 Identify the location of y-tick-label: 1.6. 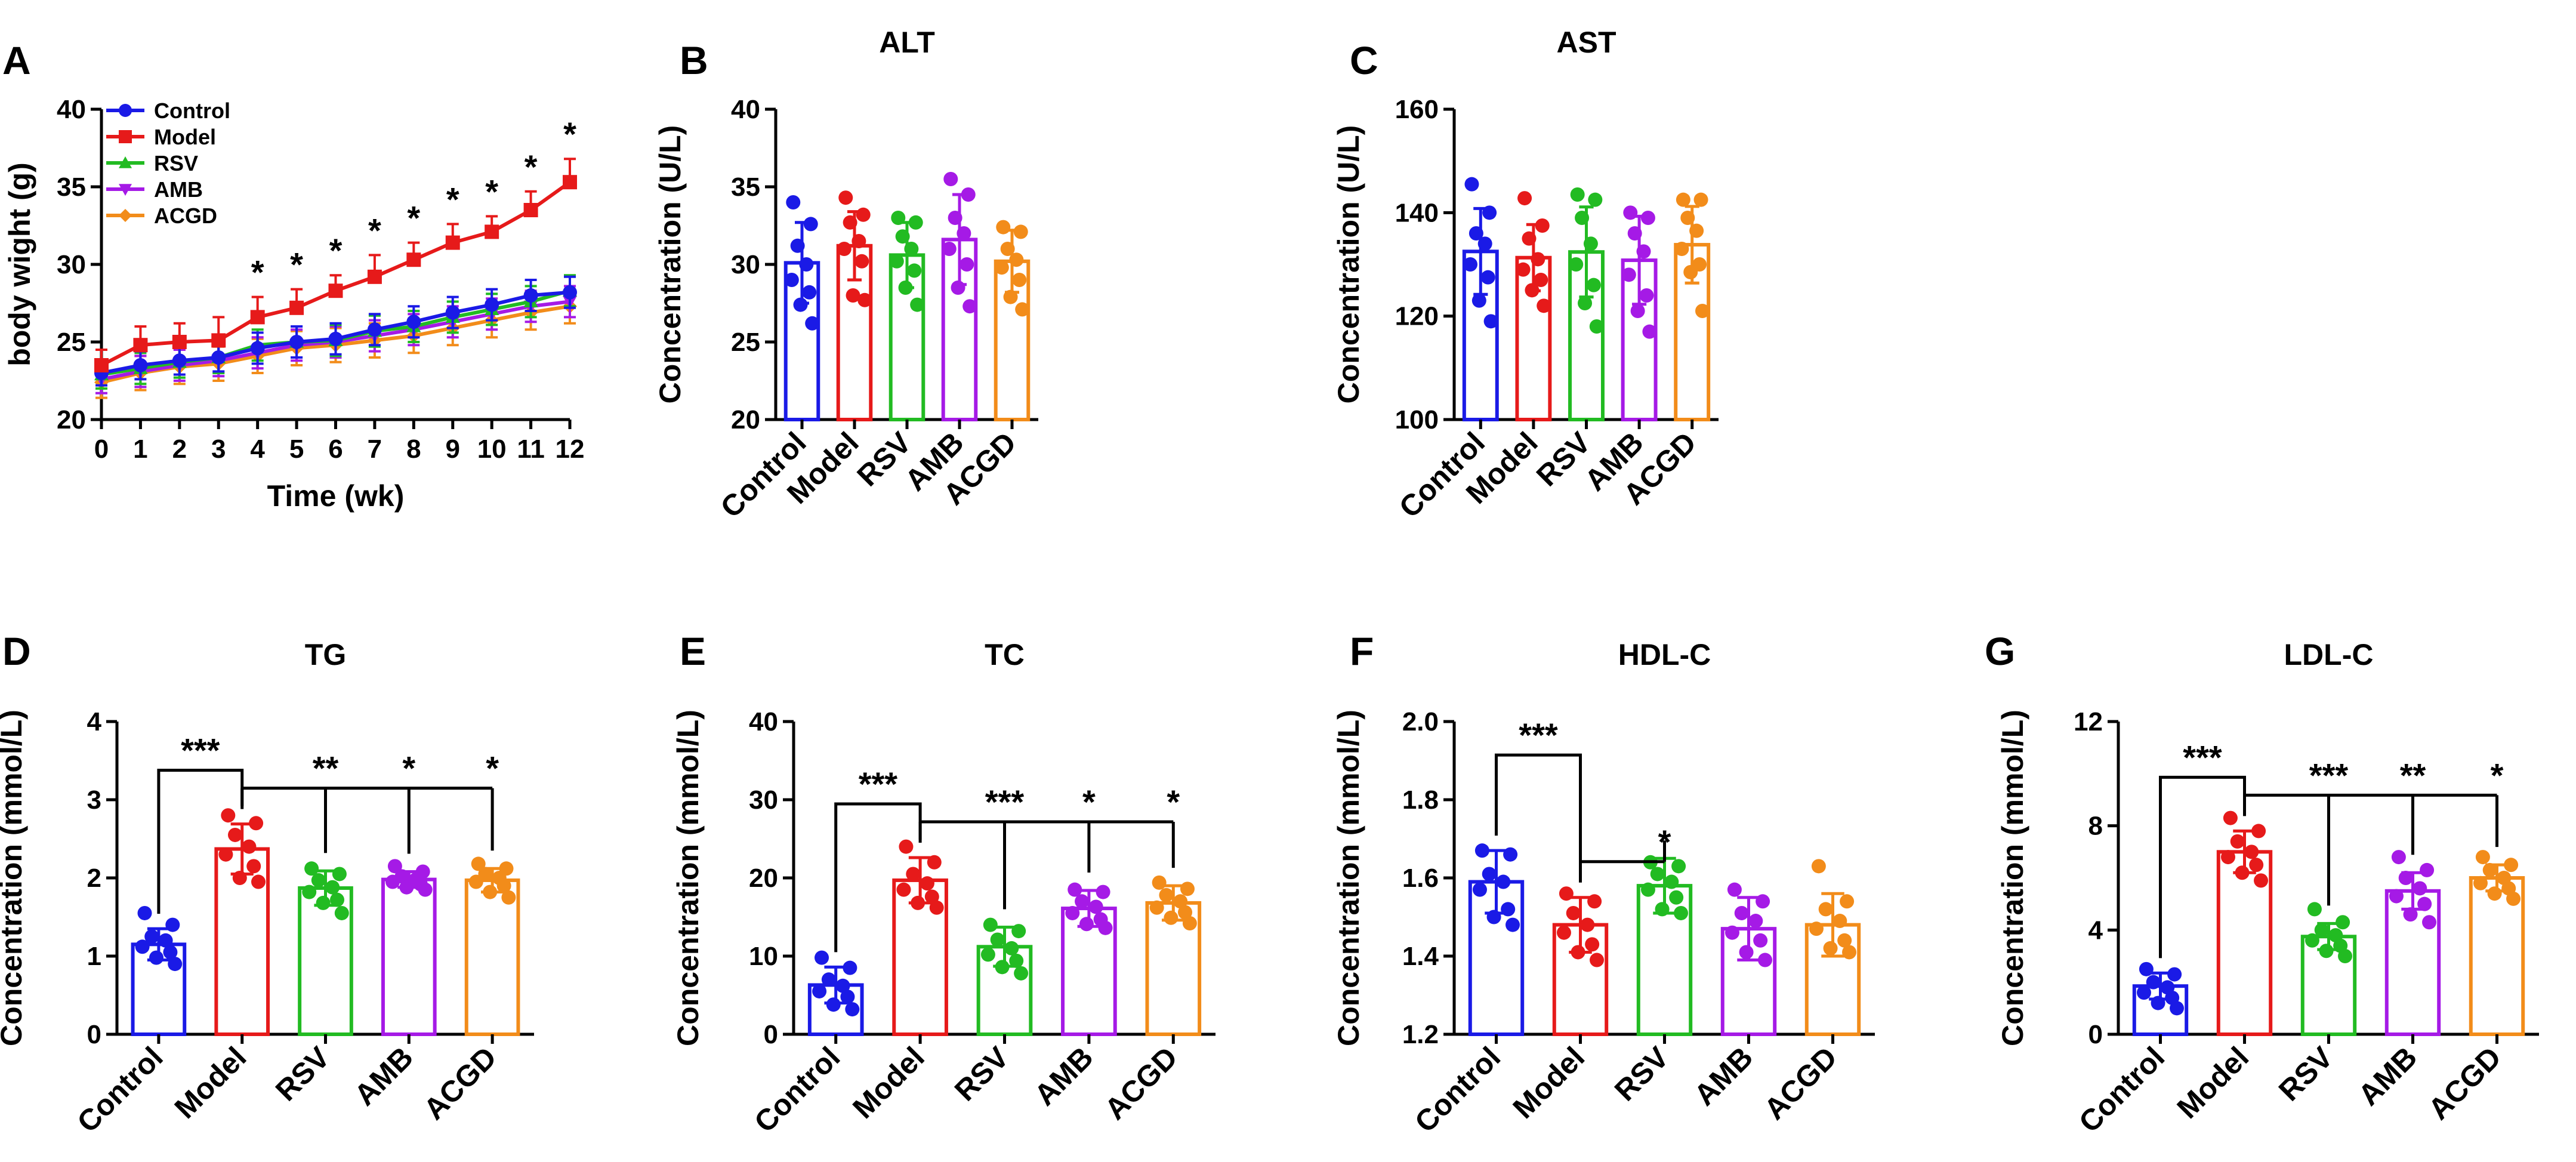
(1421, 879).